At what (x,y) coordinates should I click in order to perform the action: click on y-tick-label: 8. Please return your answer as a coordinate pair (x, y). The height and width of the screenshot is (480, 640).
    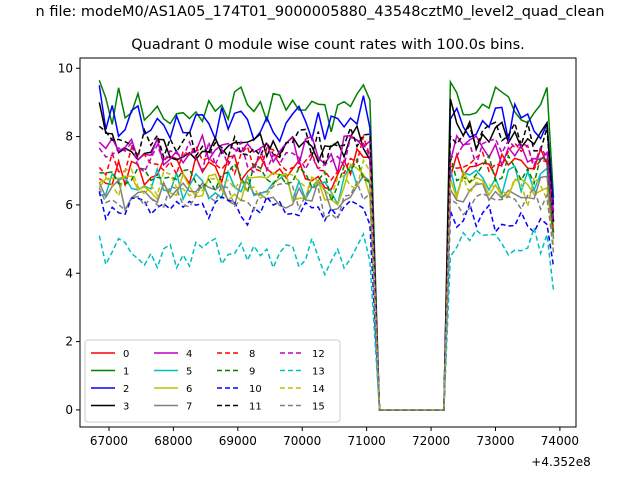
    Looking at the image, I should click on (69, 137).